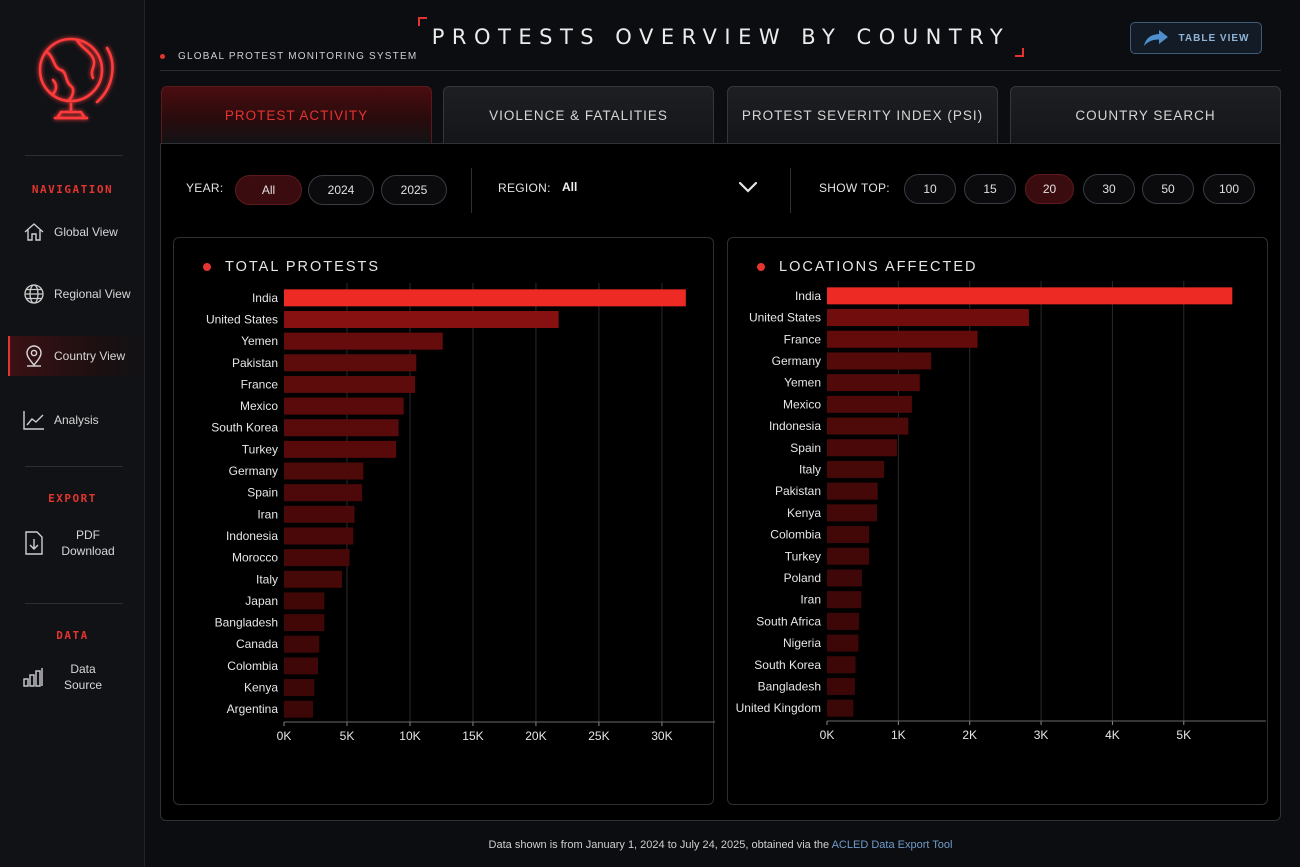 This screenshot has width=1300, height=867. I want to click on category-label: Colombia, so click(252, 666).